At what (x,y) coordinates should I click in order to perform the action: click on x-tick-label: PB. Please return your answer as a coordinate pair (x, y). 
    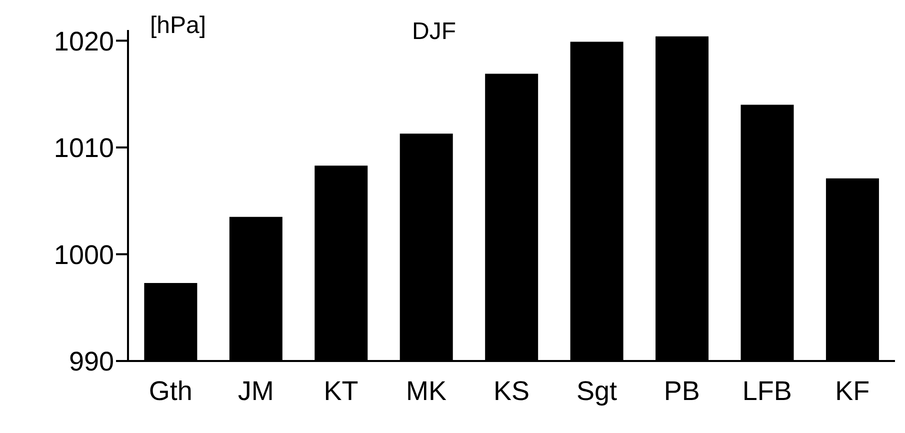
    Looking at the image, I should click on (682, 391).